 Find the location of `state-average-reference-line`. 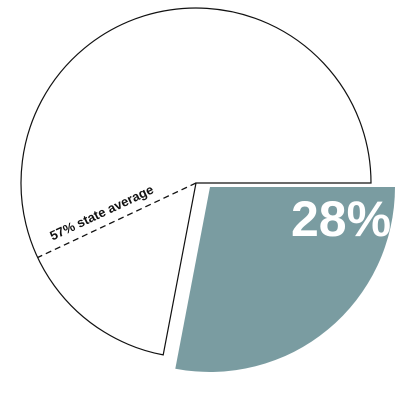

state-average-reference-line is located at coordinates (117, 220).